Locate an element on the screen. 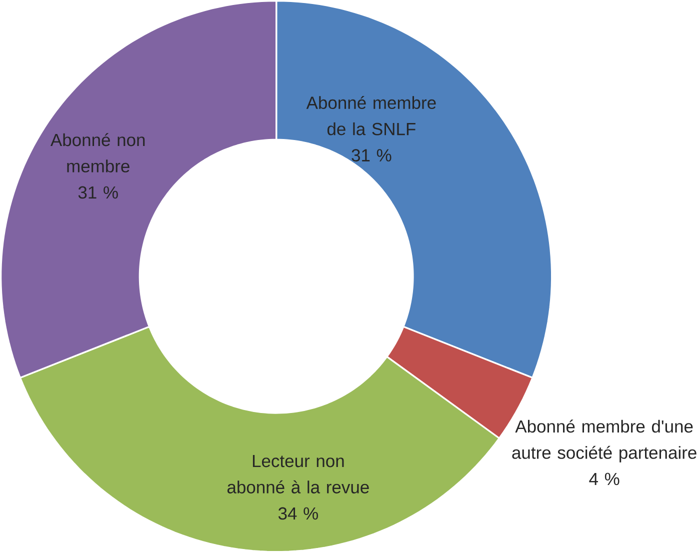  slice-label: Abonné non membre is located at coordinates (97, 153).